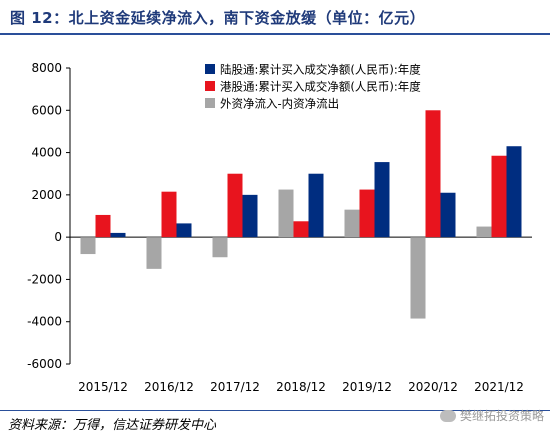  Describe the element at coordinates (58, 237) in the screenshot. I see `y-tick-label: 0` at that location.